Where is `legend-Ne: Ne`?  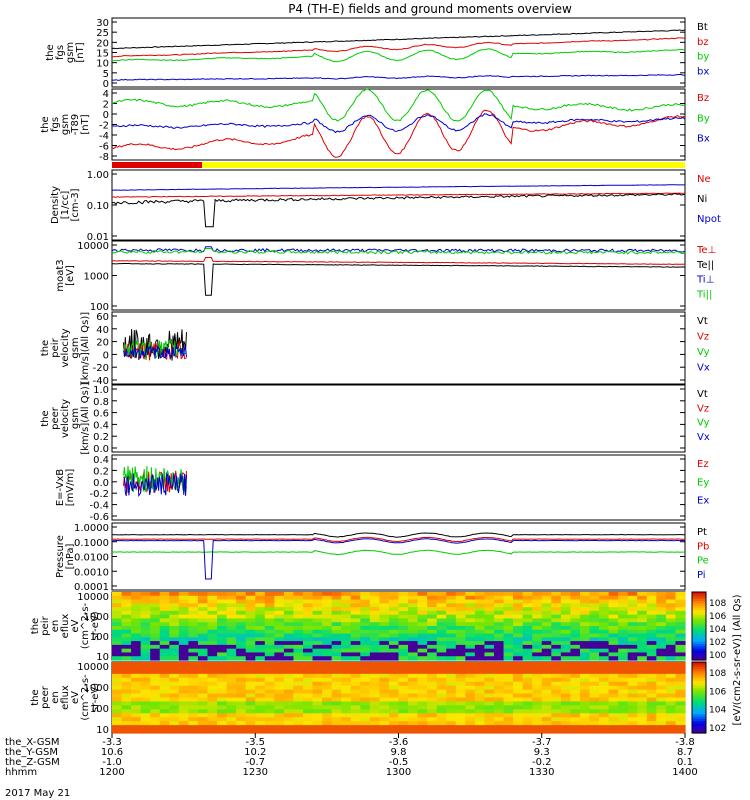 legend-Ne: Ne is located at coordinates (704, 179).